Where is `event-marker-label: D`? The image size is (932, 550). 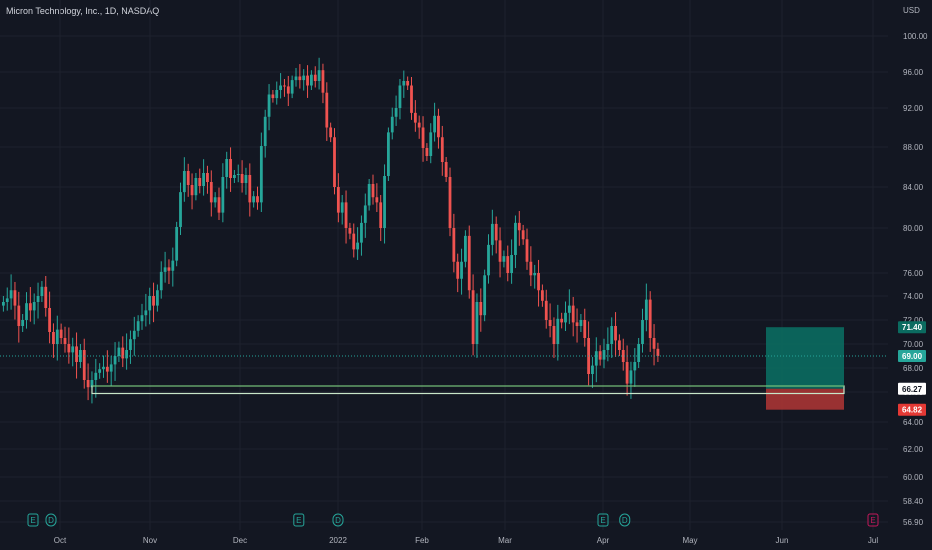
event-marker-label: D is located at coordinates (625, 520).